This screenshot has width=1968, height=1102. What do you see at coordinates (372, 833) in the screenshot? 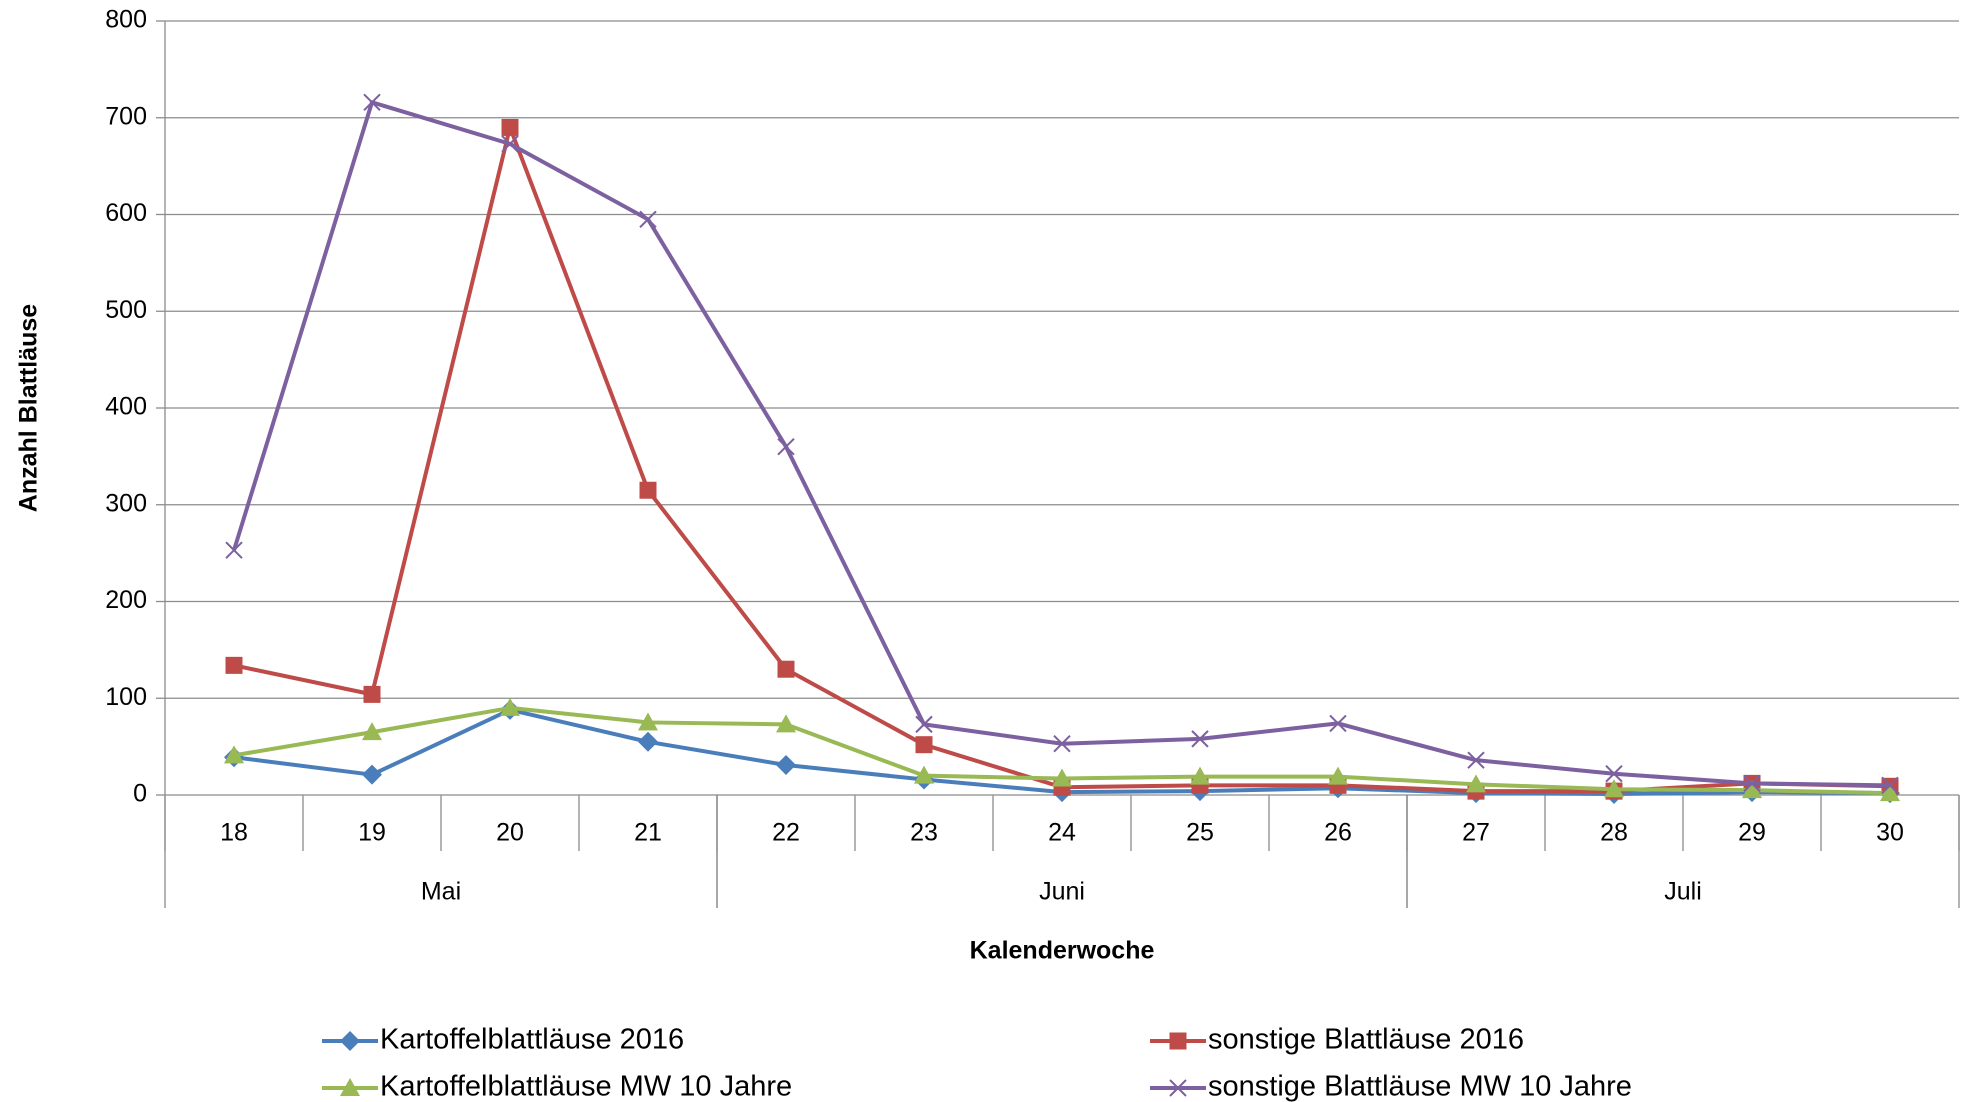
I see `x-tick-label: 19` at bounding box center [372, 833].